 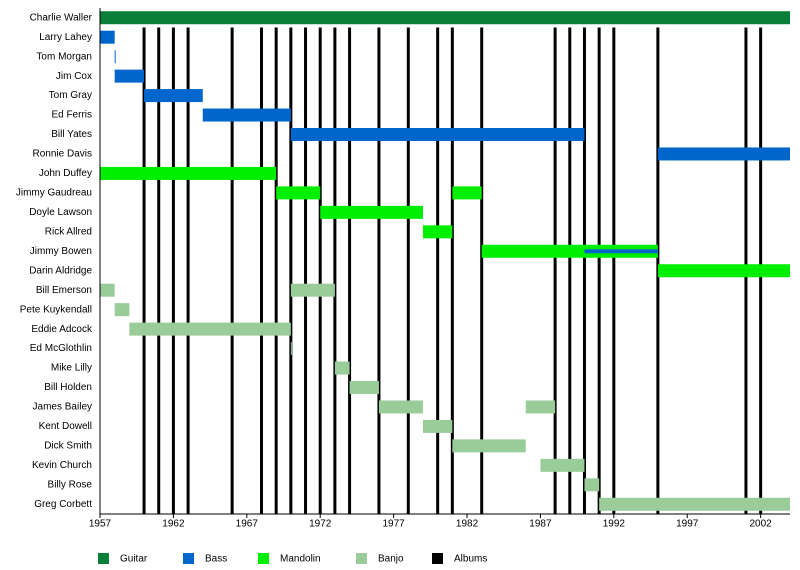 I want to click on member-label: Jimmy Gaudreau, so click(x=54, y=193).